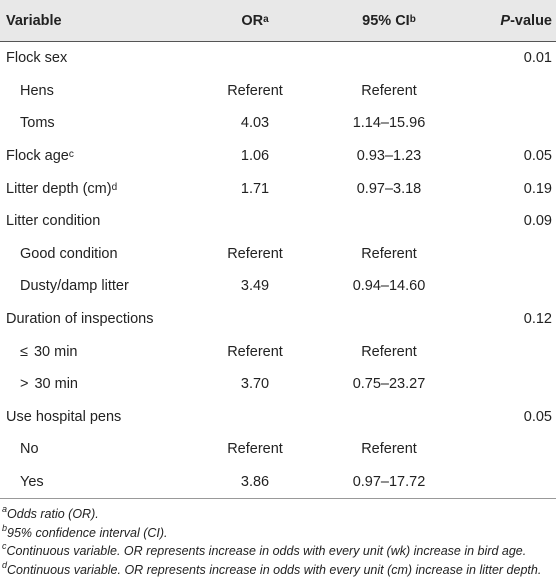 Image resolution: width=556 pixels, height=579 pixels. Describe the element at coordinates (386, 20) in the screenshot. I see `header-ci-label: 95% CI` at that location.